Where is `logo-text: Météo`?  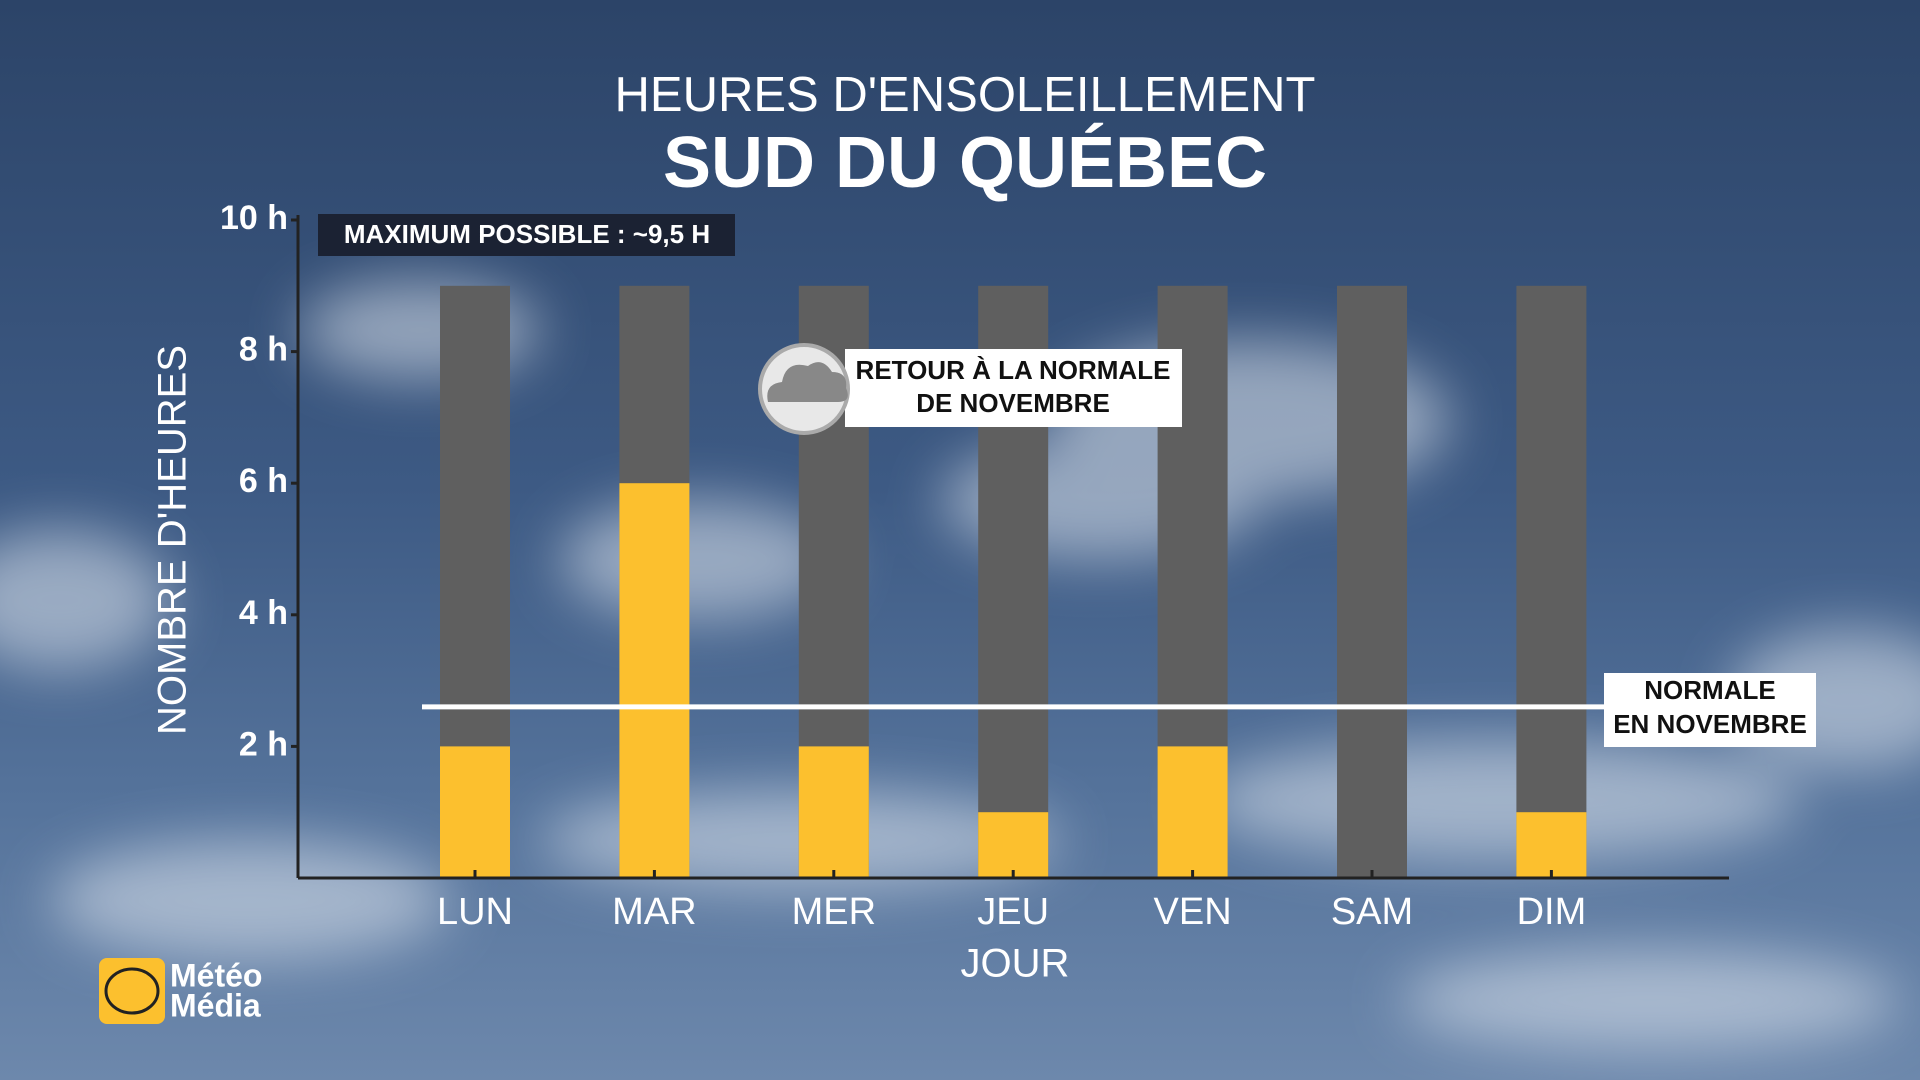
logo-text: Météo is located at coordinates (216, 975).